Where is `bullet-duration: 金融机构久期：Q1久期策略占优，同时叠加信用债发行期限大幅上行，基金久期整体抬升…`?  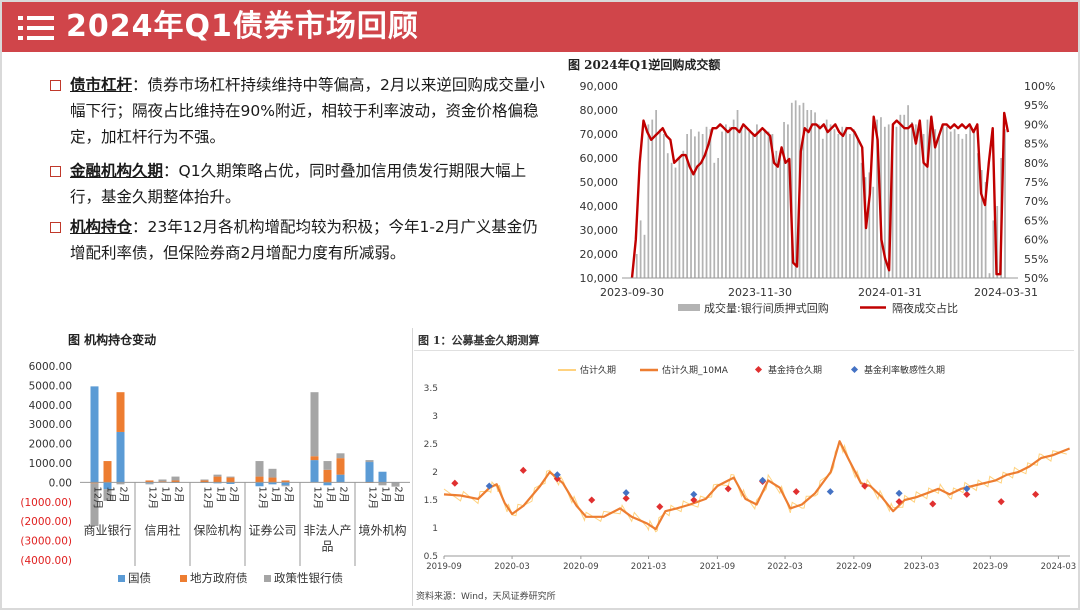 bullet-duration: 金融机构久期：Q1久期策略占优，同时叠加信用债发行期限大幅上行，基金久期整体抬升… is located at coordinates (300, 184).